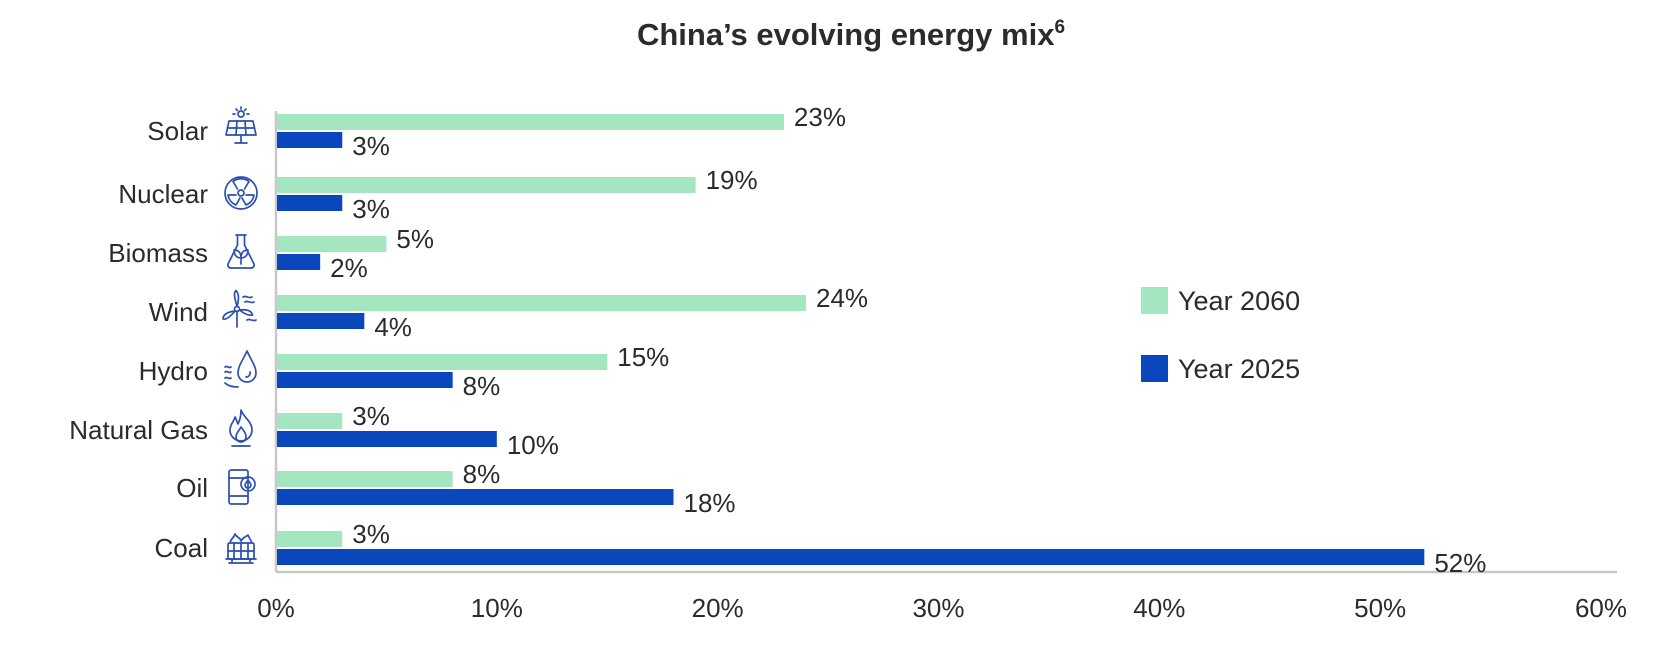 The width and height of the screenshot is (1678, 652). Describe the element at coordinates (1239, 301) in the screenshot. I see `legend-label-year-2060: Year 2060` at that location.